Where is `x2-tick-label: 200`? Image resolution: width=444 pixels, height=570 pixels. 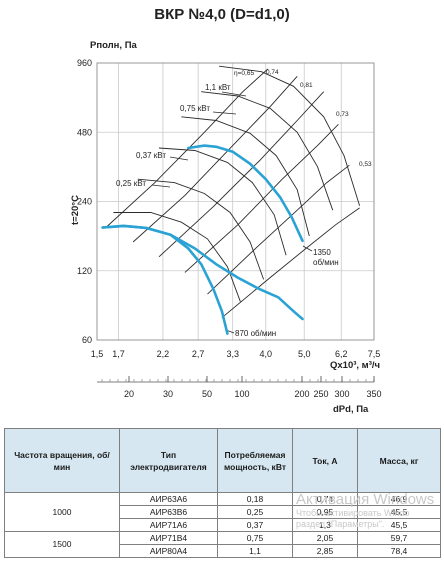
x2-tick-label: 200 is located at coordinates (301, 394).